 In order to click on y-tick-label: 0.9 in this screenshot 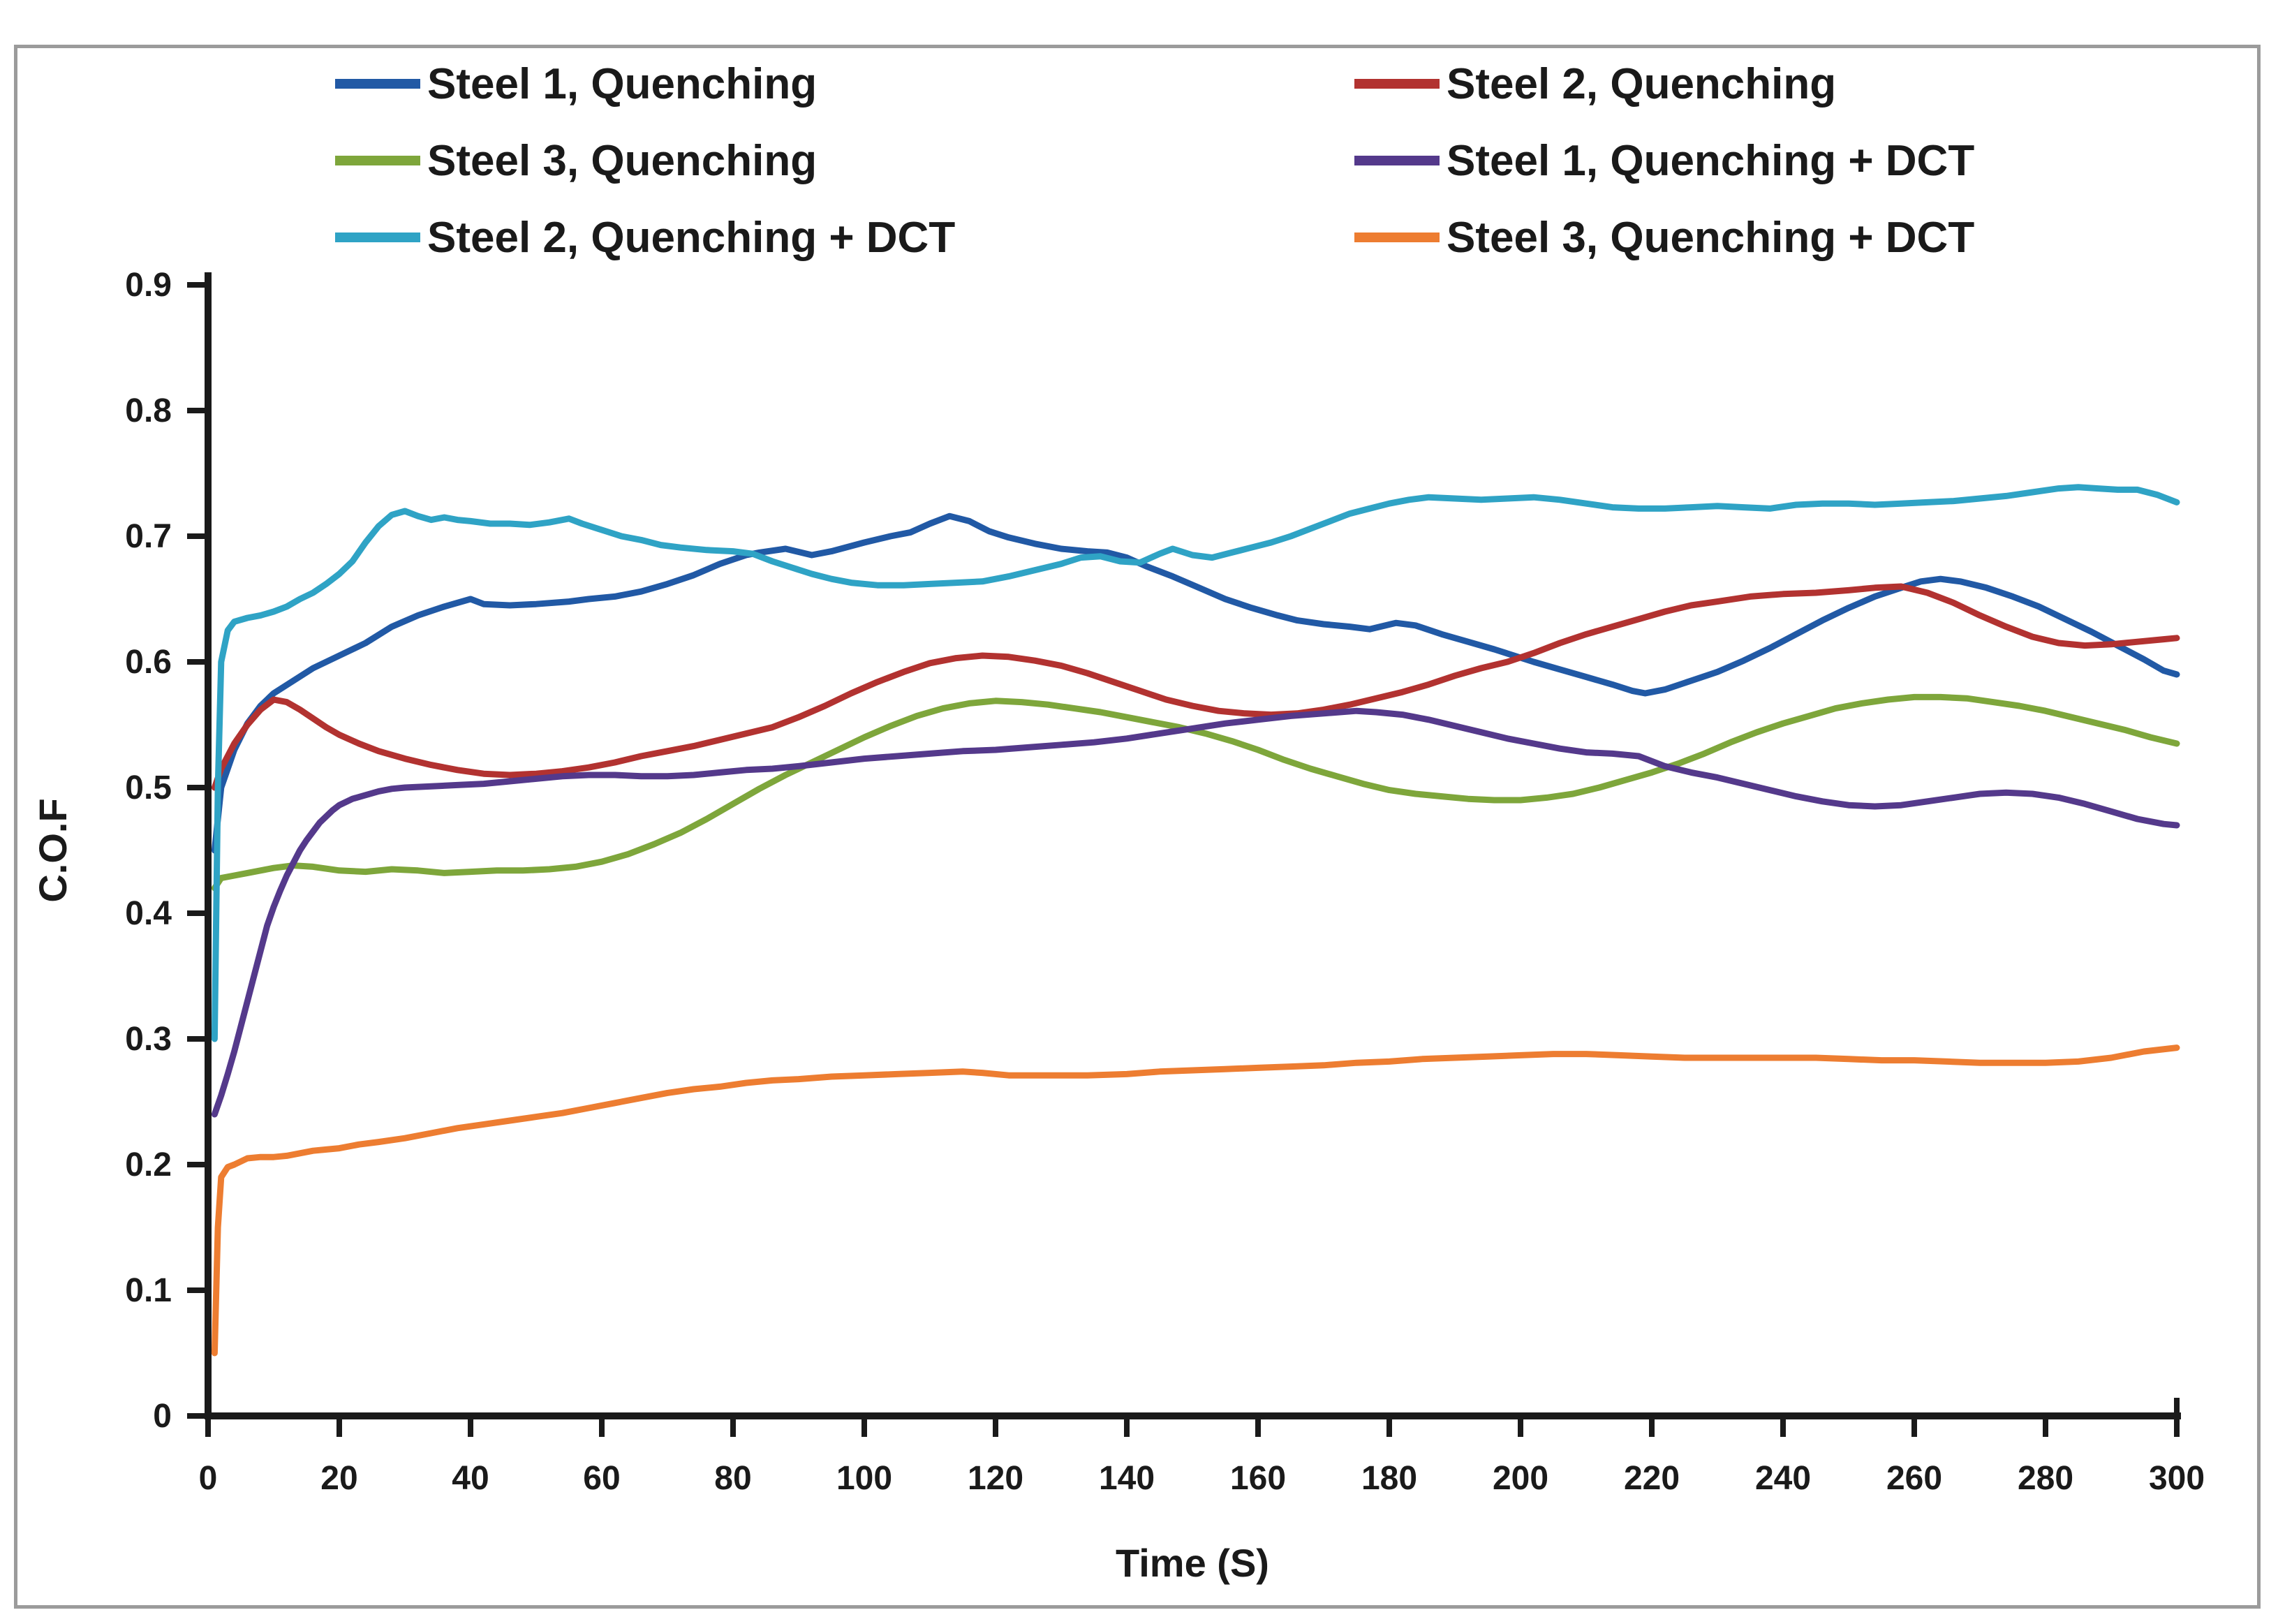, I will do `click(148, 285)`.